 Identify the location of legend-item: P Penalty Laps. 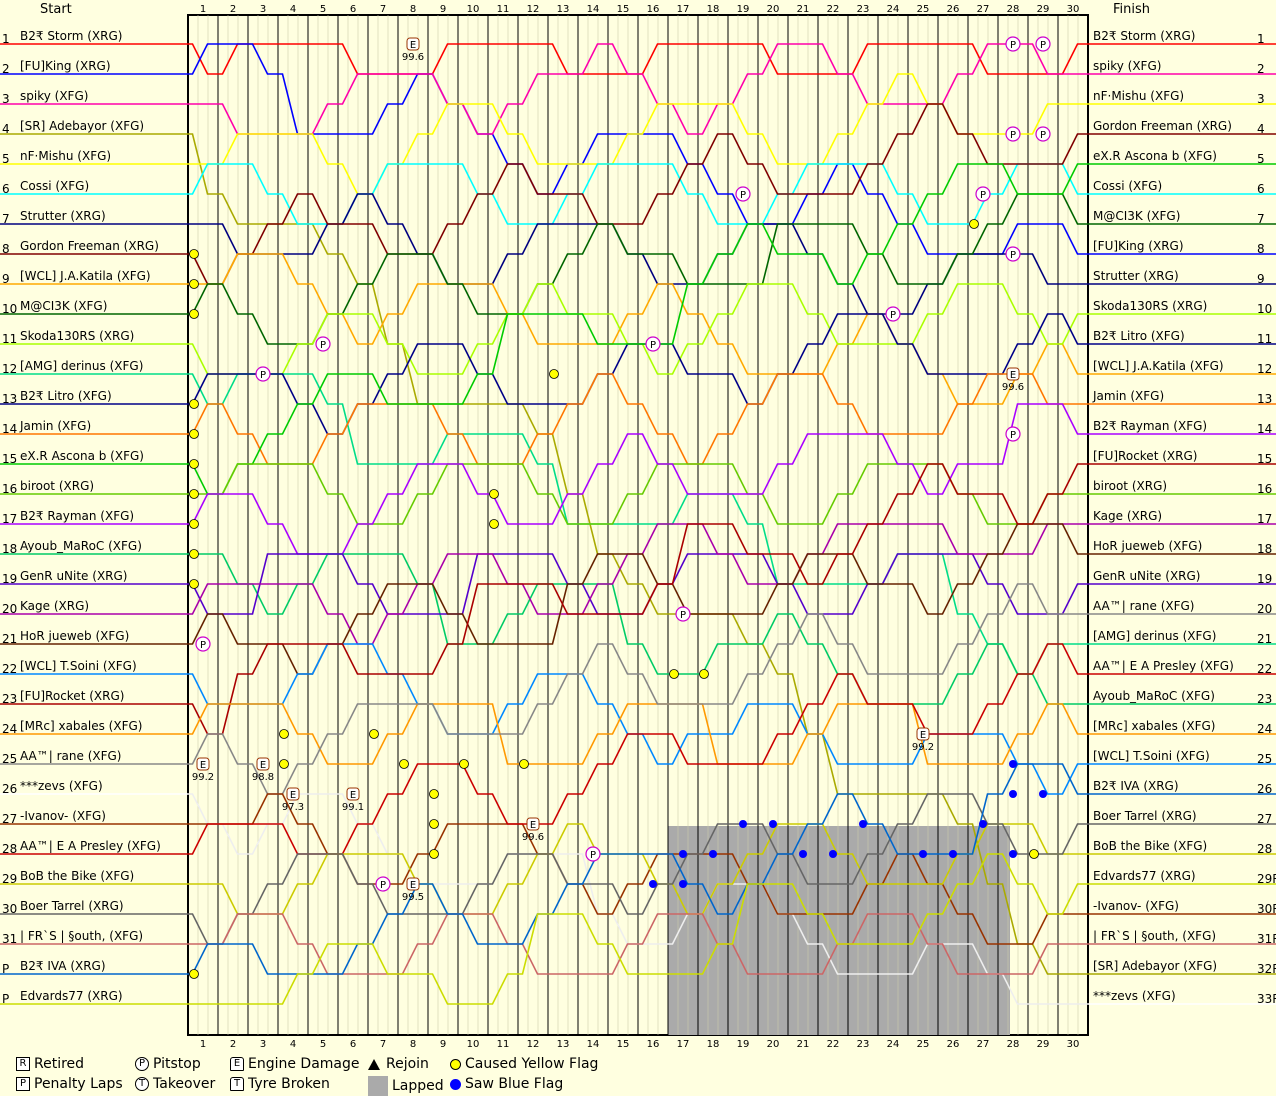
(69, 1084).